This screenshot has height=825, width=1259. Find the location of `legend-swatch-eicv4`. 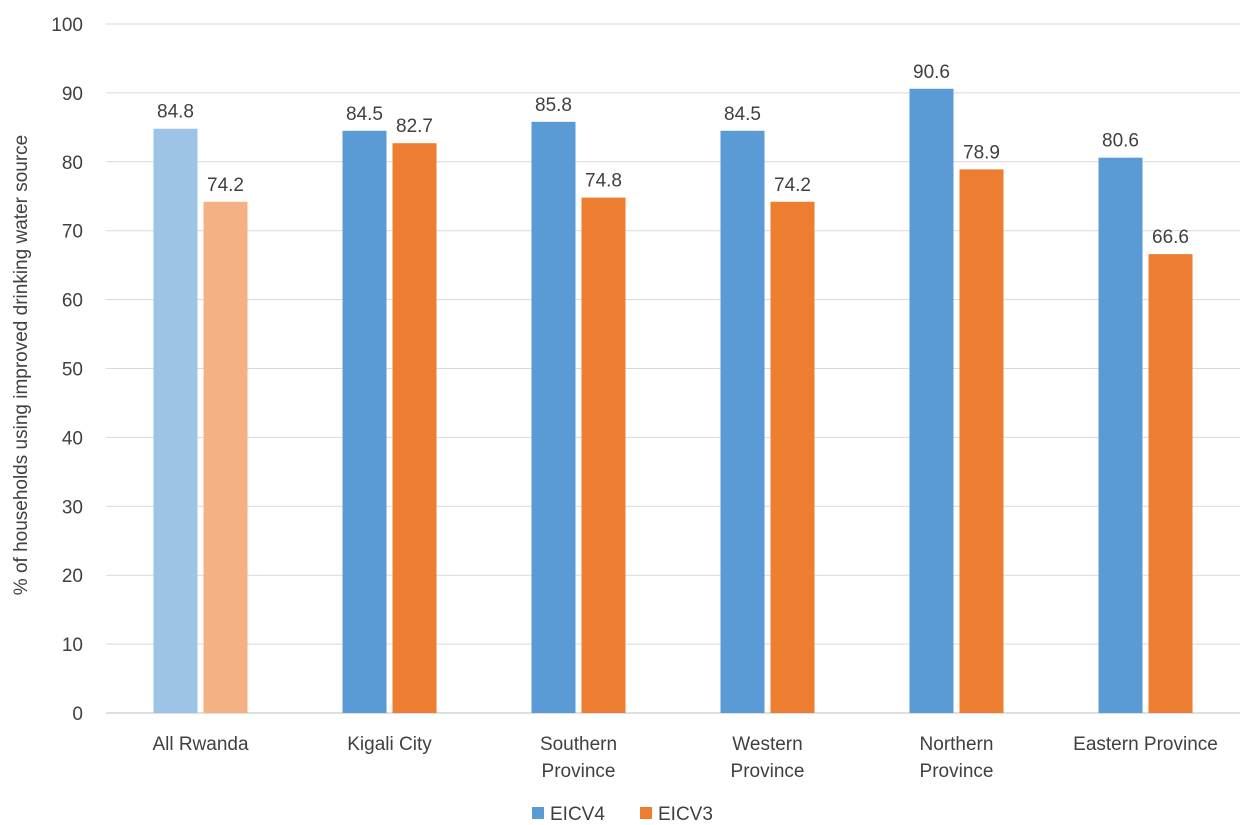

legend-swatch-eicv4 is located at coordinates (538, 813).